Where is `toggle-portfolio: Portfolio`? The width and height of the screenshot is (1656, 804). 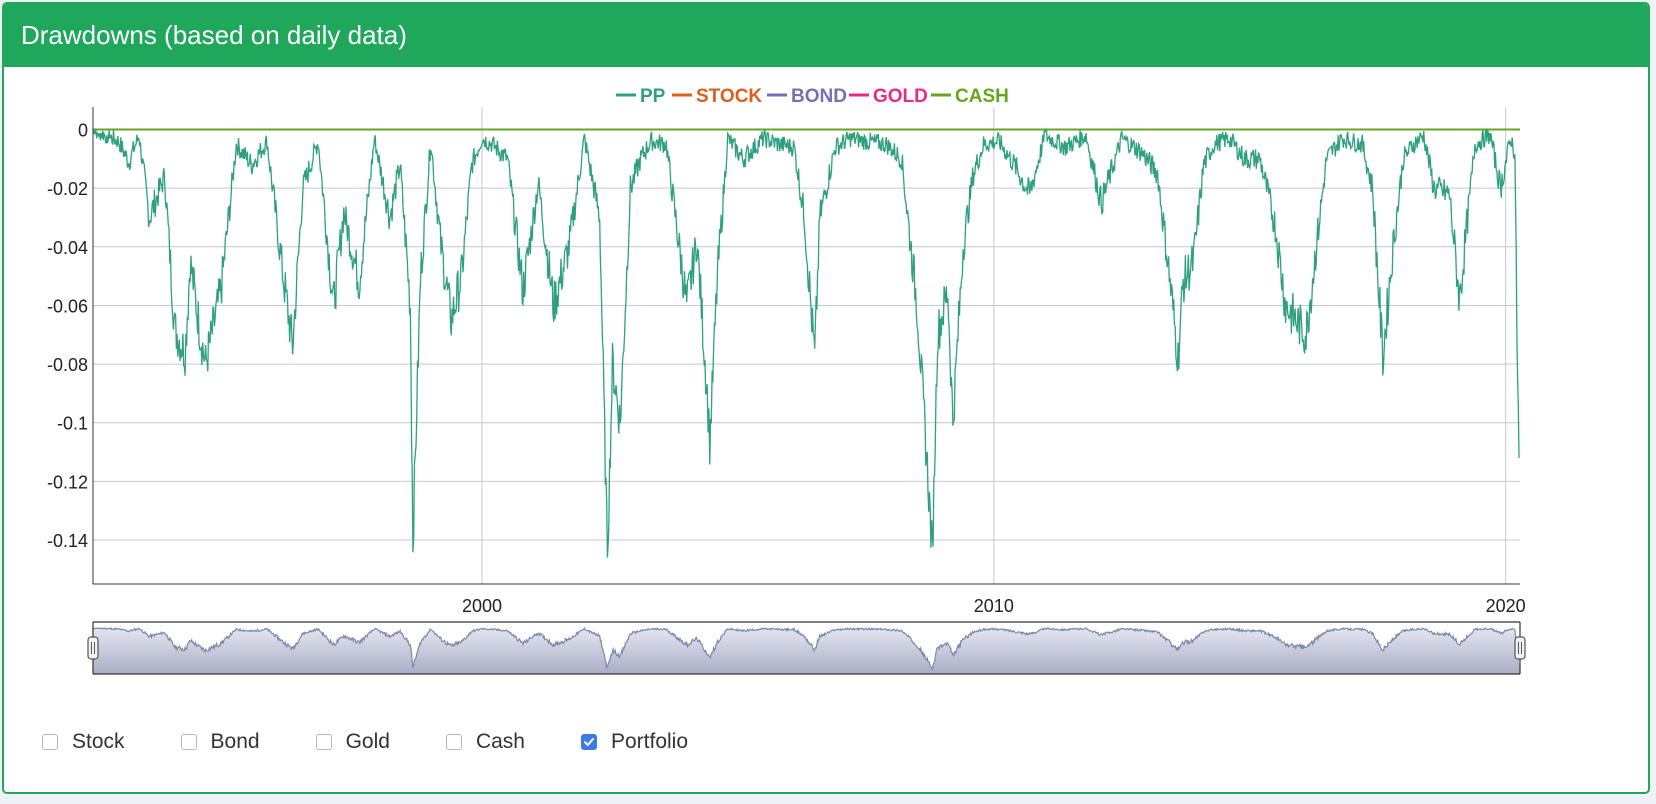
toggle-portfolio: Portfolio is located at coordinates (634, 742).